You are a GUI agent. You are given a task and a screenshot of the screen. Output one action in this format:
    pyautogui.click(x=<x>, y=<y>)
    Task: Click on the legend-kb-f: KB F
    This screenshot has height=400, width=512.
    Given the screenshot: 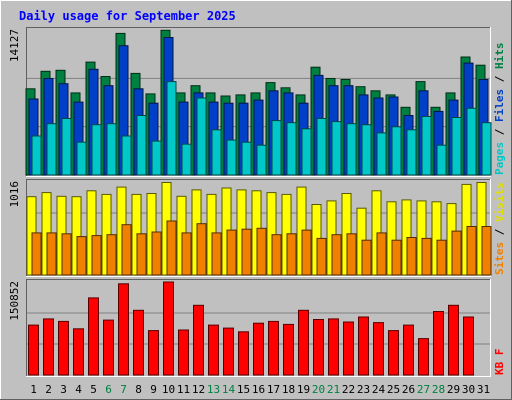 What is the action you would take?
    pyautogui.click(x=499, y=362)
    